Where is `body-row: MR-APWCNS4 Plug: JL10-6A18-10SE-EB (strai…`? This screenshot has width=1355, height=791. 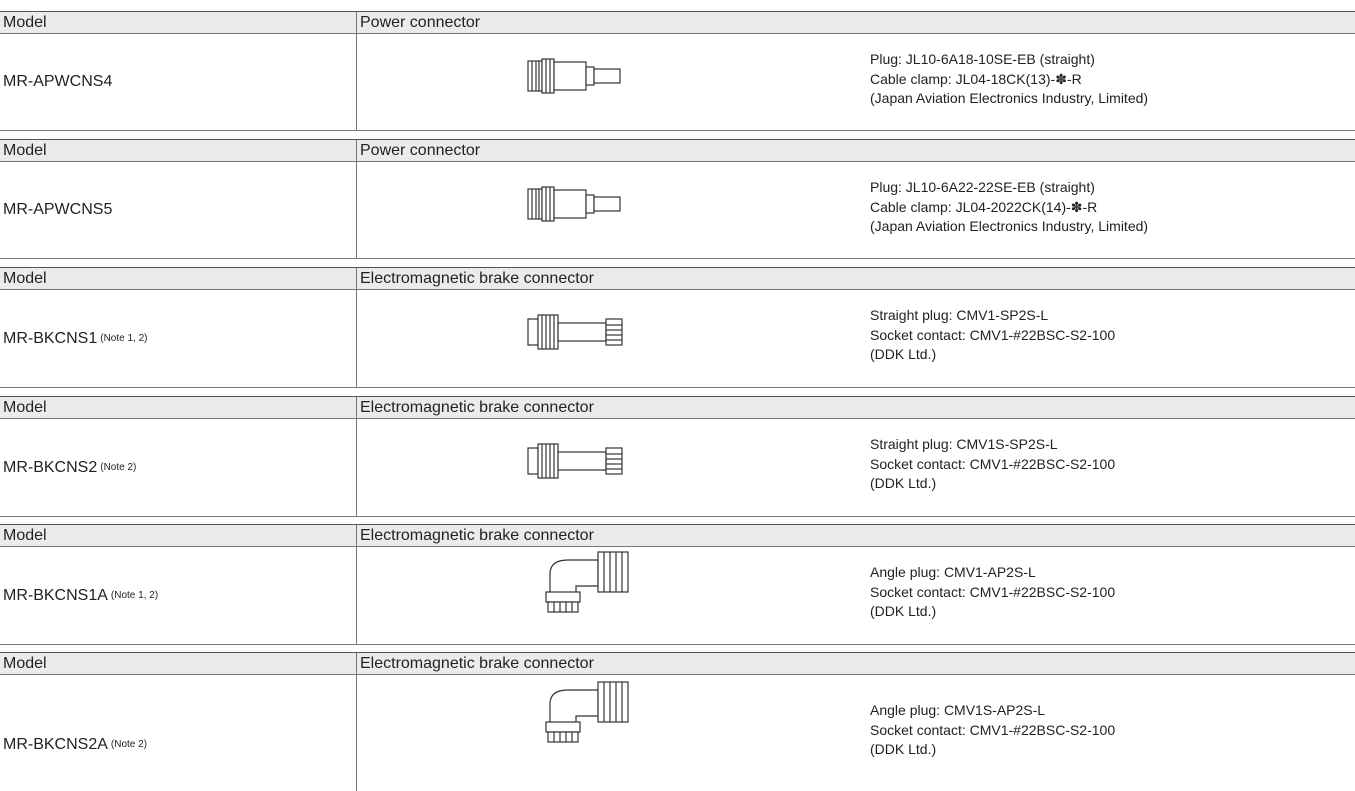 body-row: MR-APWCNS4 Plug: JL10-6A18-10SE-EB (strai… is located at coordinates (677, 82).